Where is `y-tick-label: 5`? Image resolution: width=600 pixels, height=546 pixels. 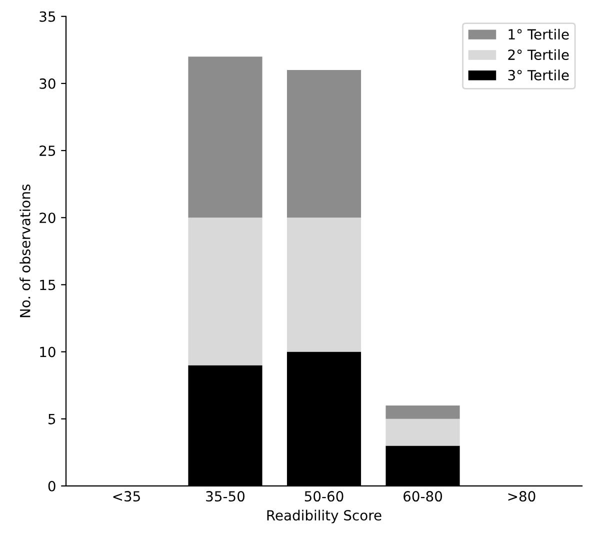
y-tick-label: 5 is located at coordinates (52, 419).